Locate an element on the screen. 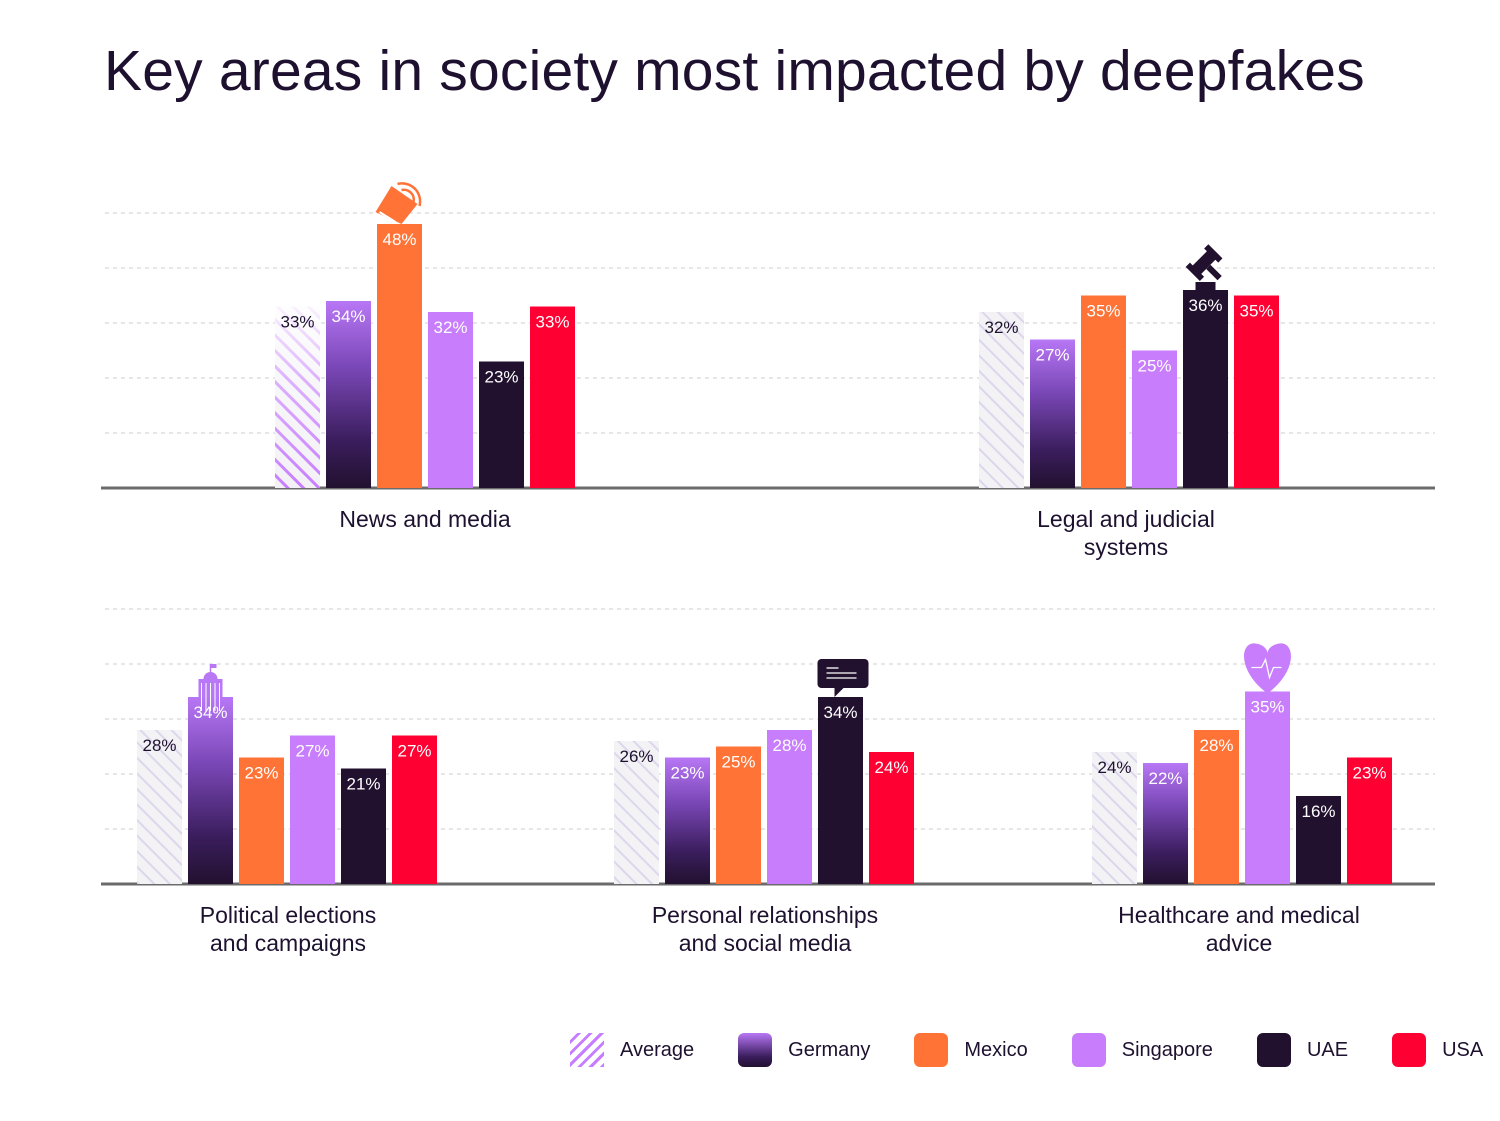  legend-label: Average is located at coordinates (657, 1049).